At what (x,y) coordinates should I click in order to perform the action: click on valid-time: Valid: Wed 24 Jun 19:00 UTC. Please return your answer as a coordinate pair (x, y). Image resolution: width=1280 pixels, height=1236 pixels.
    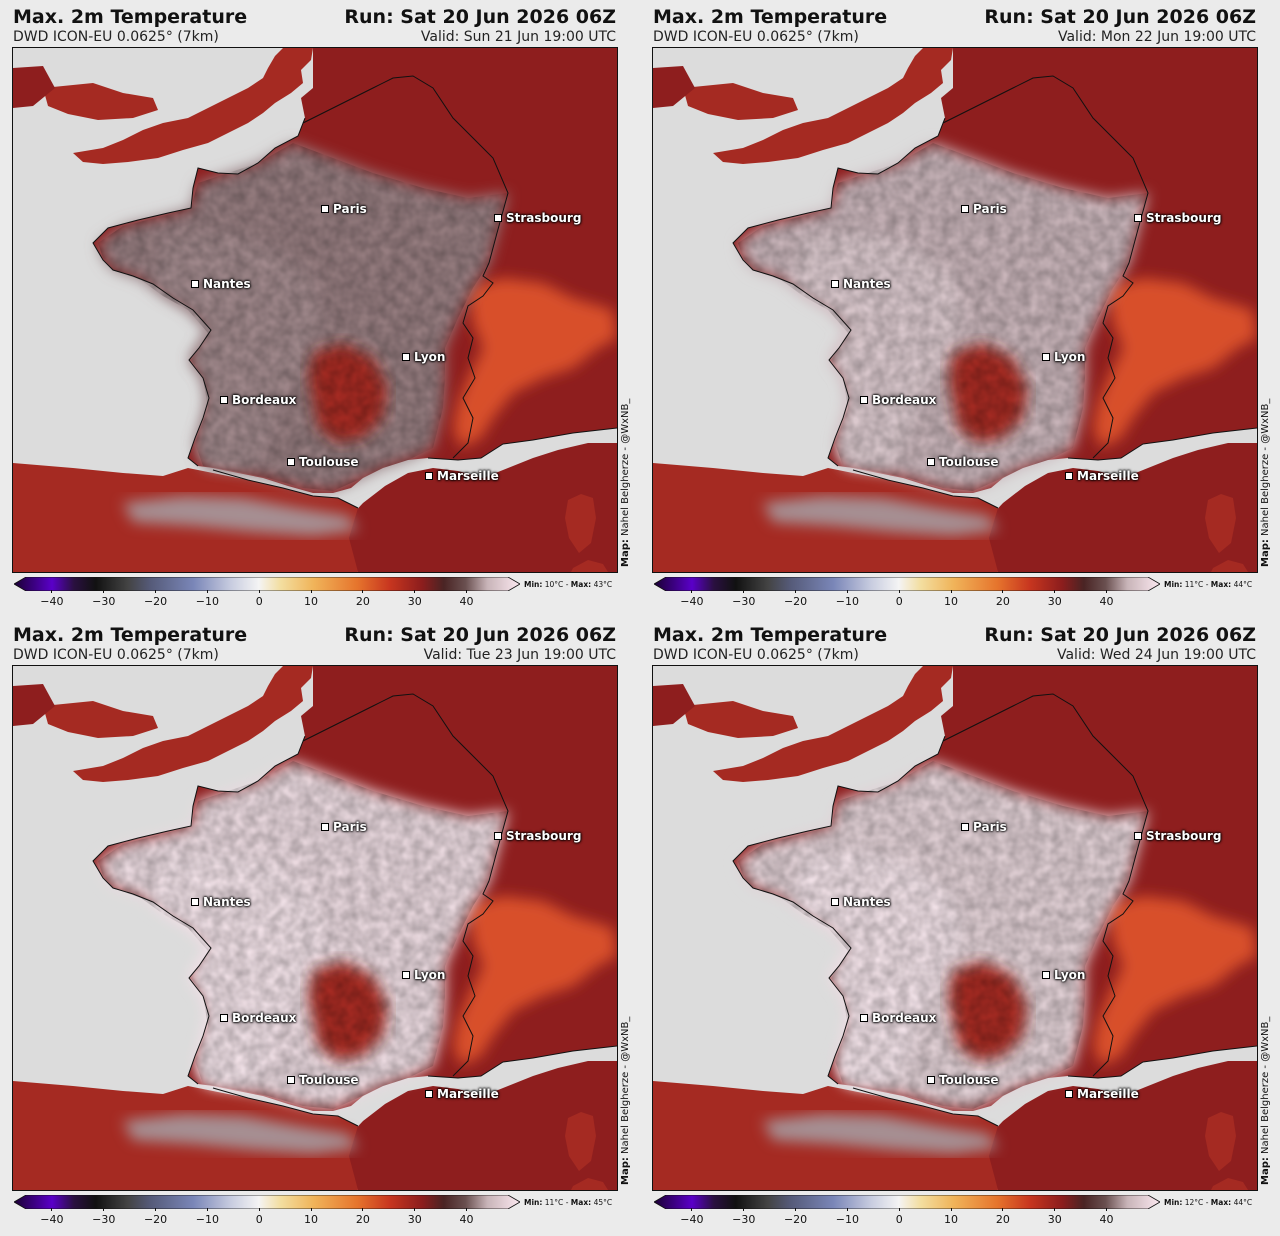
    Looking at the image, I should click on (1156, 655).